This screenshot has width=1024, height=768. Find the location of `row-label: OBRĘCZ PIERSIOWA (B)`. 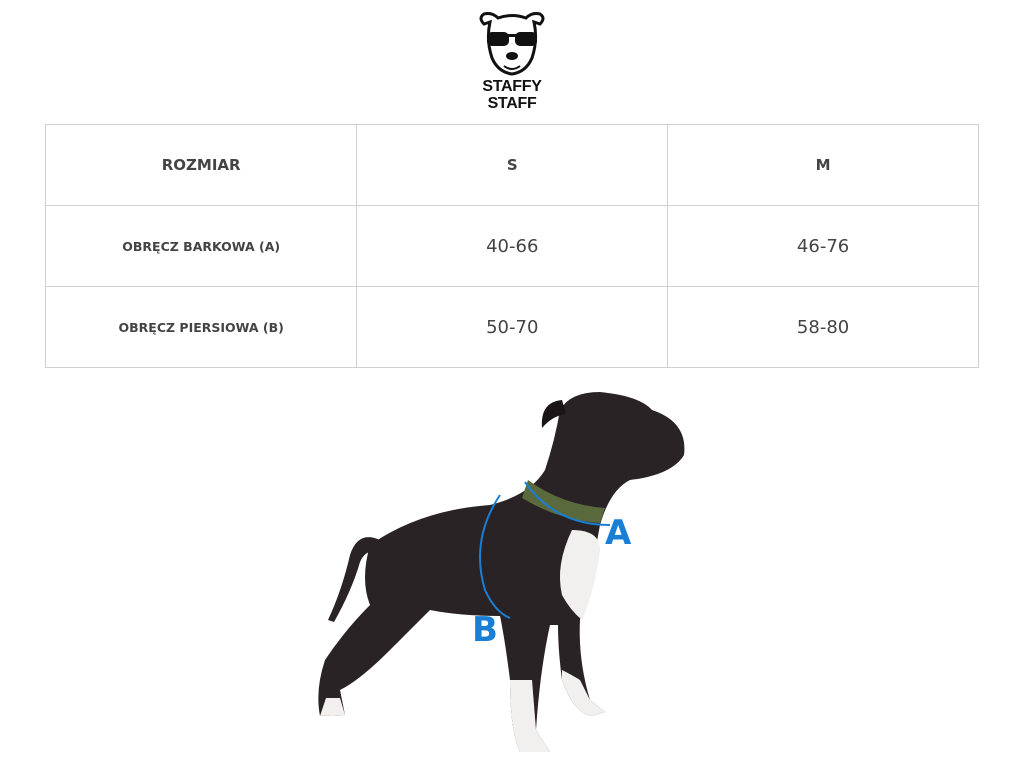

row-label: OBRĘCZ PIERSIOWA (B) is located at coordinates (201, 327).